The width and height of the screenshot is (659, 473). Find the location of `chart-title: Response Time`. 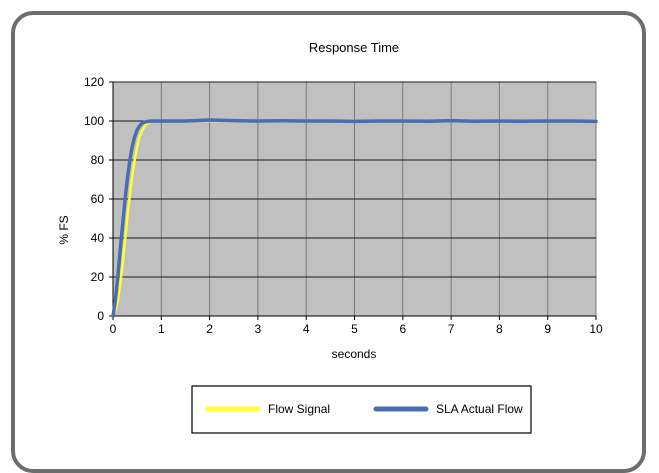

chart-title: Response Time is located at coordinates (354, 47).